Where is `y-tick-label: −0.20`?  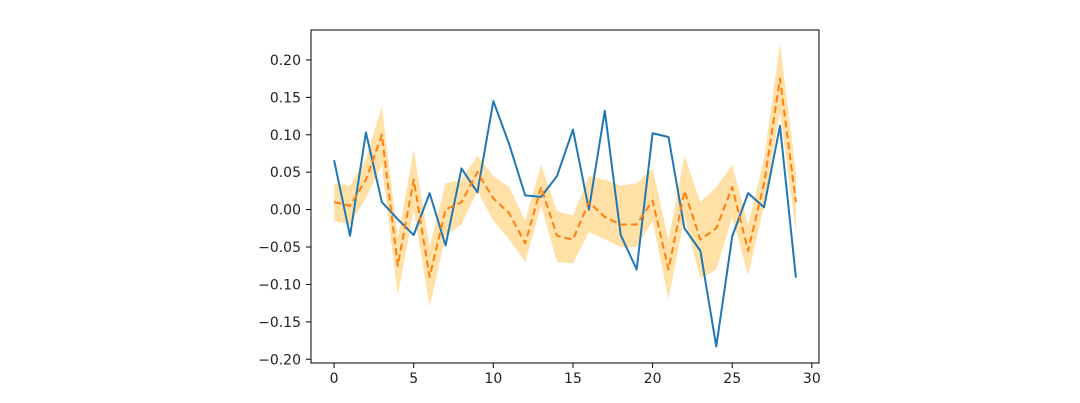
y-tick-label: −0.20 is located at coordinates (279, 360).